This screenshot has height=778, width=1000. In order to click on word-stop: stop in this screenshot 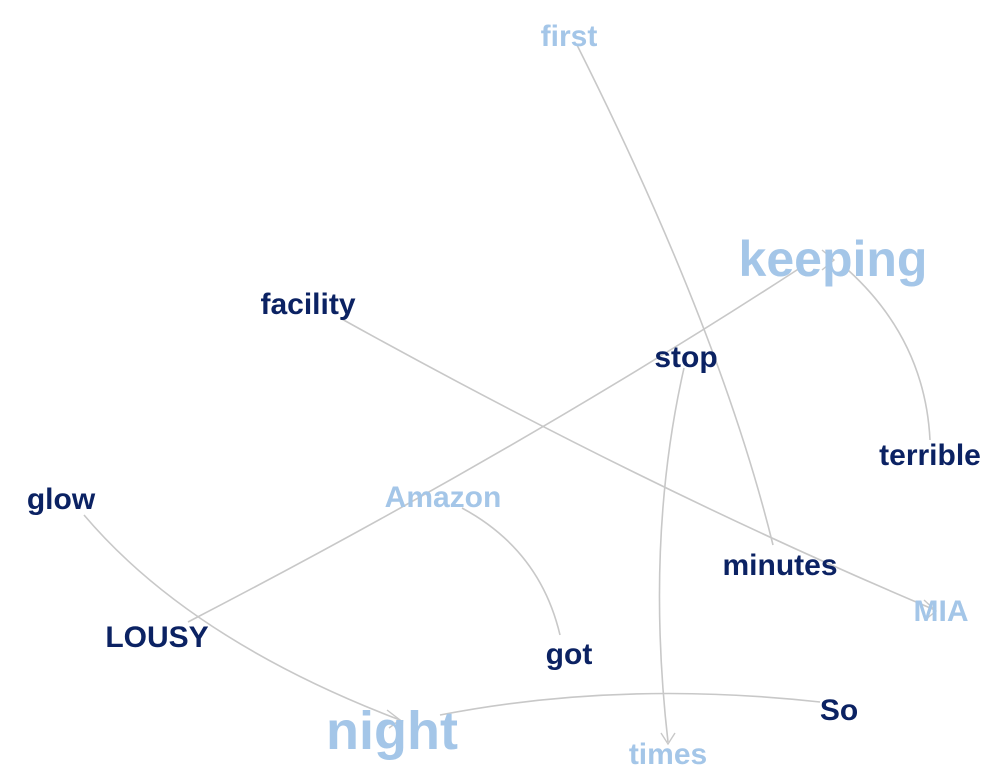, I will do `click(685, 357)`.